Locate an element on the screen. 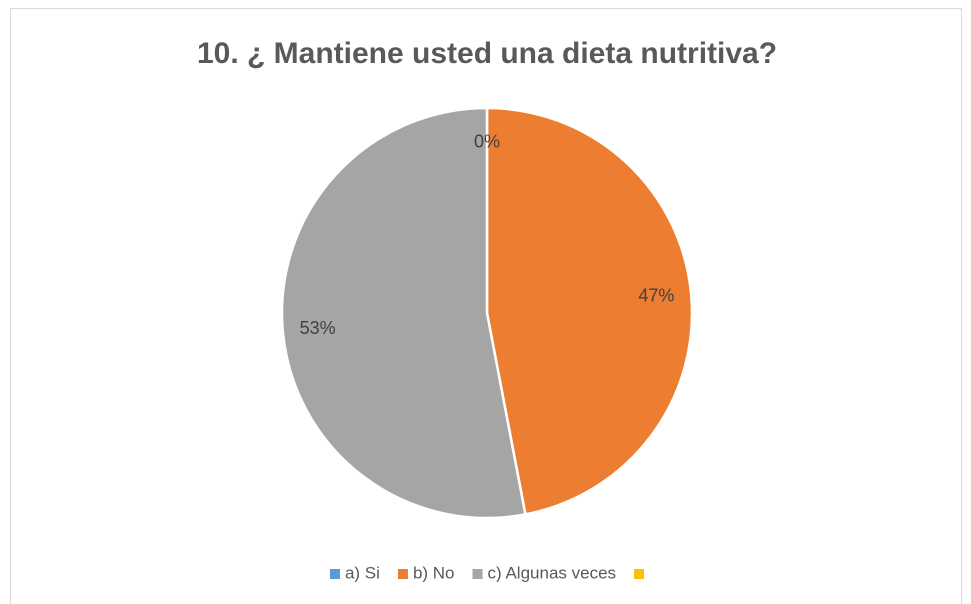 Image resolution: width=971 pixels, height=604 pixels. legend-label: a) Si is located at coordinates (362, 572).